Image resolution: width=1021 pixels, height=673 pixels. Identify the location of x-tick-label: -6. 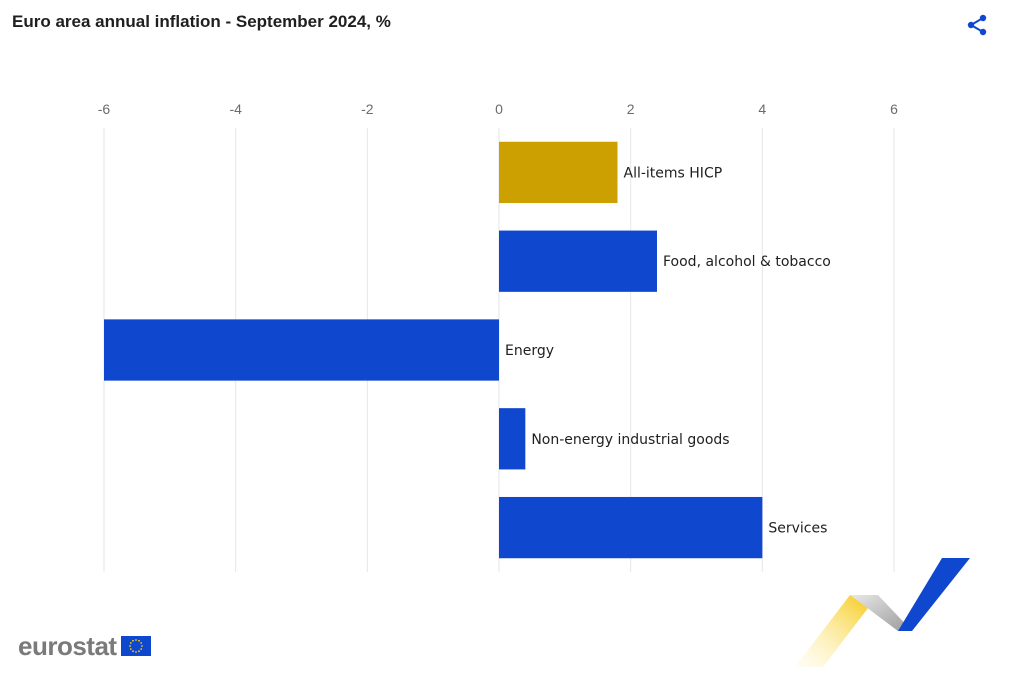
(104, 109).